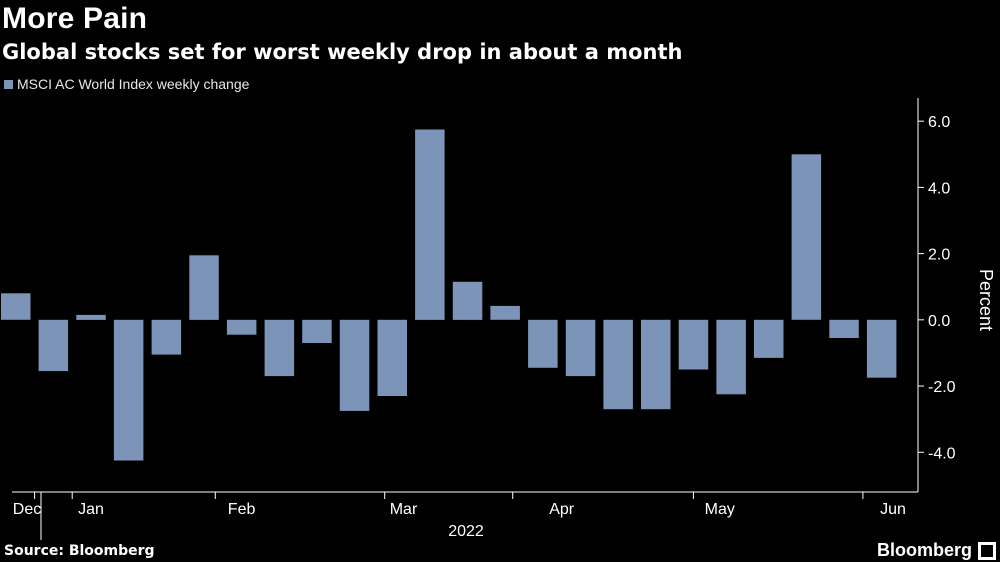 The height and width of the screenshot is (562, 1000). I want to click on legend: MSCI AC World Index weekly change, so click(126, 84).